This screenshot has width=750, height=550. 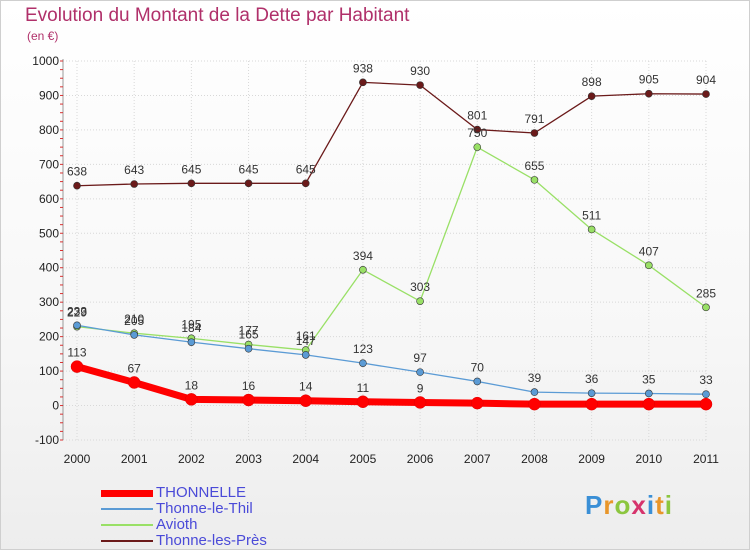 What do you see at coordinates (49, 130) in the screenshot?
I see `y-tick-label: 800` at bounding box center [49, 130].